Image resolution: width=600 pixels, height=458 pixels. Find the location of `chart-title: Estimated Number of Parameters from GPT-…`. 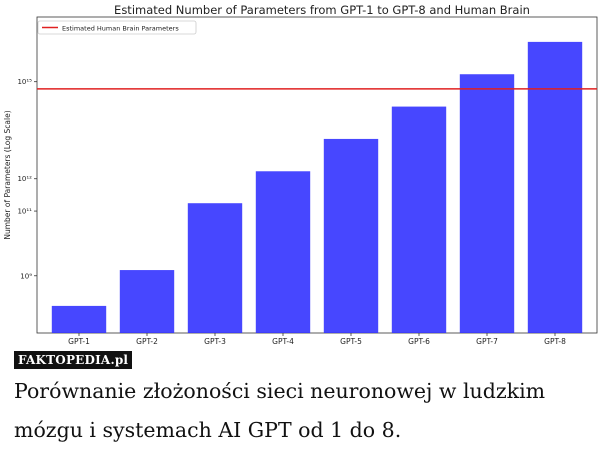

chart-title: Estimated Number of Parameters from GPT-… is located at coordinates (322, 10).